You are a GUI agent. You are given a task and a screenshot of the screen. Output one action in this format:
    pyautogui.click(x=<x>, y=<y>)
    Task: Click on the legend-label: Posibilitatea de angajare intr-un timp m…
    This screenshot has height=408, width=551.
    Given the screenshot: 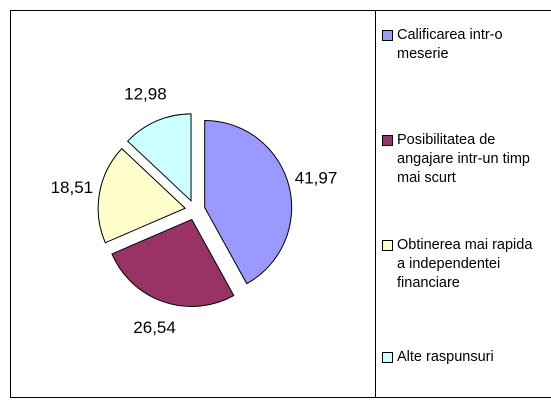 What is the action you would take?
    pyautogui.click(x=463, y=159)
    